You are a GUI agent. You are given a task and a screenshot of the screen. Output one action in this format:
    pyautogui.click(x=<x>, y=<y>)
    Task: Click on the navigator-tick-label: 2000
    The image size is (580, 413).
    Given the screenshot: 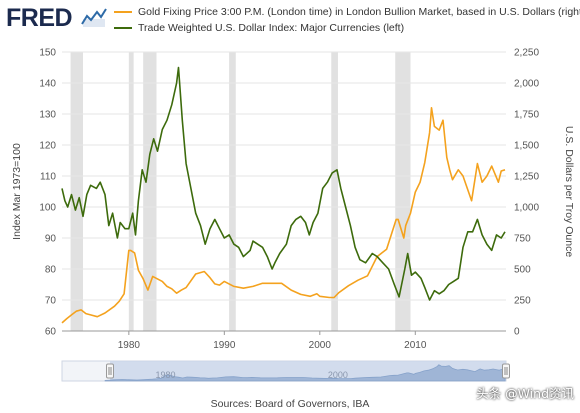 What is the action you would take?
    pyautogui.click(x=338, y=375)
    